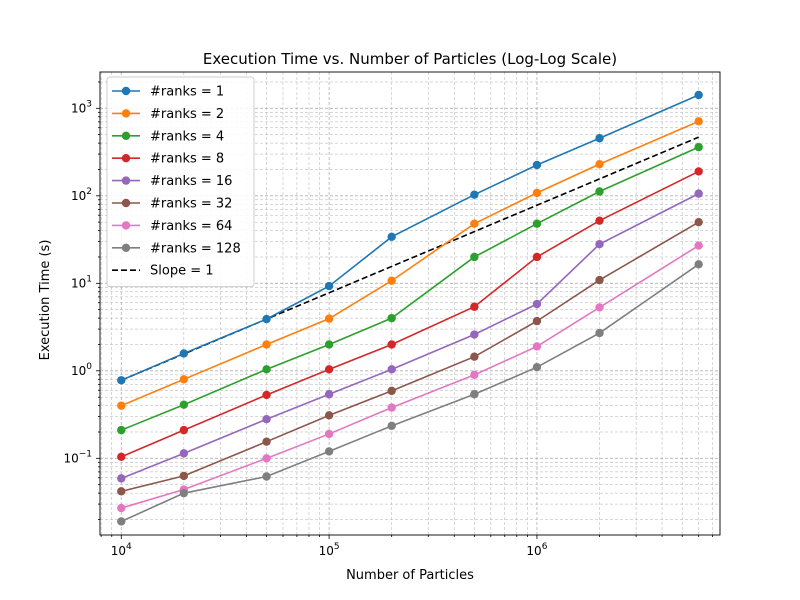  Describe the element at coordinates (195, 248) in the screenshot. I see `legend-label: #ranks = 128` at that location.